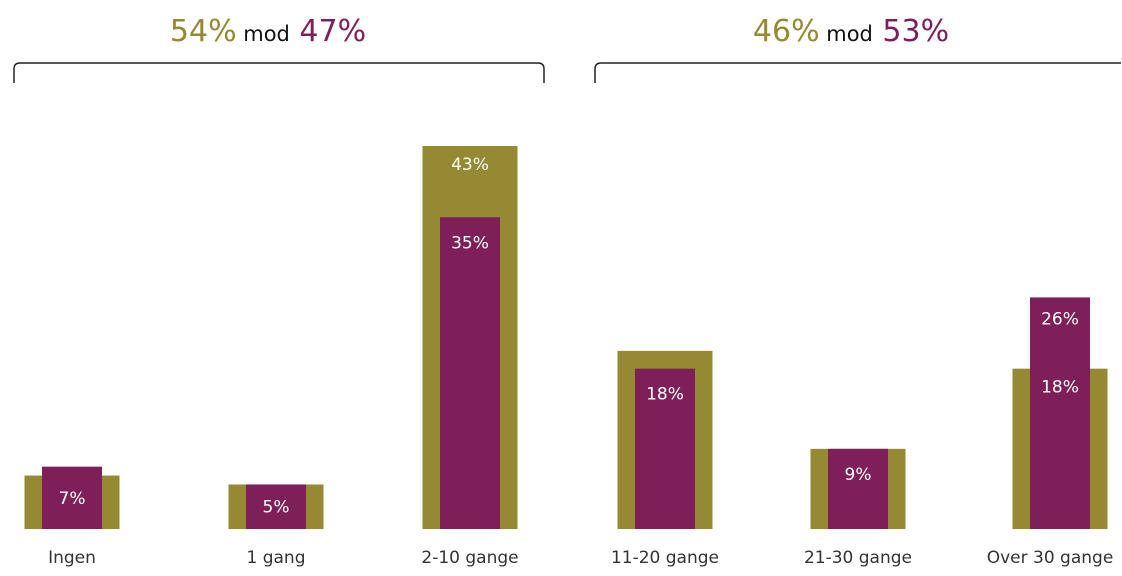  I want to click on data-label-plum-0: 7%, so click(72, 499).